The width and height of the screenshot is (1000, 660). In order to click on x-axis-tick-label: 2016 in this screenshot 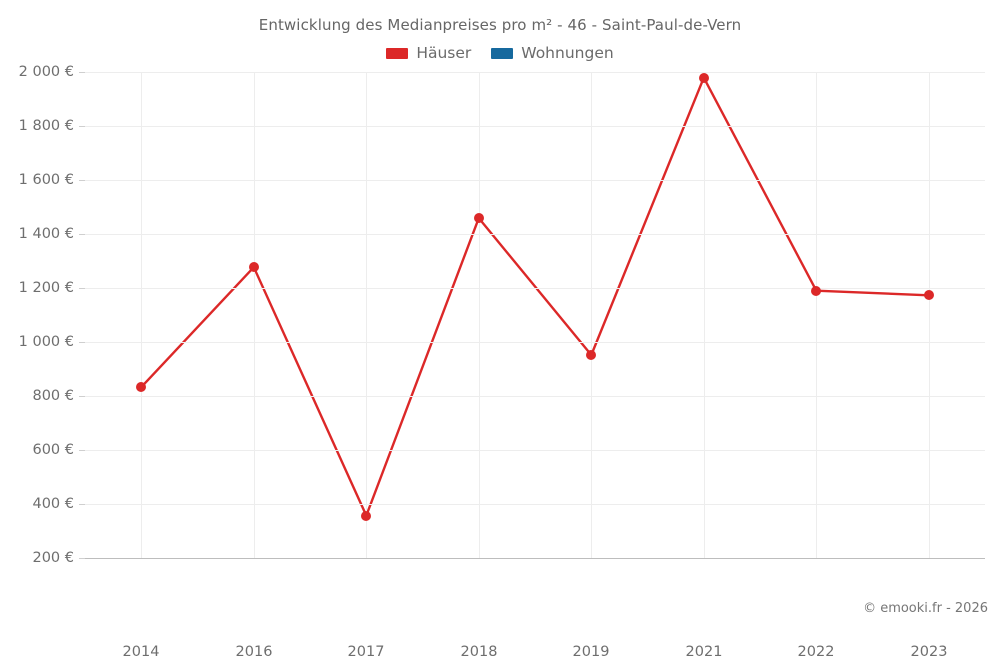, I will do `click(254, 652)`.